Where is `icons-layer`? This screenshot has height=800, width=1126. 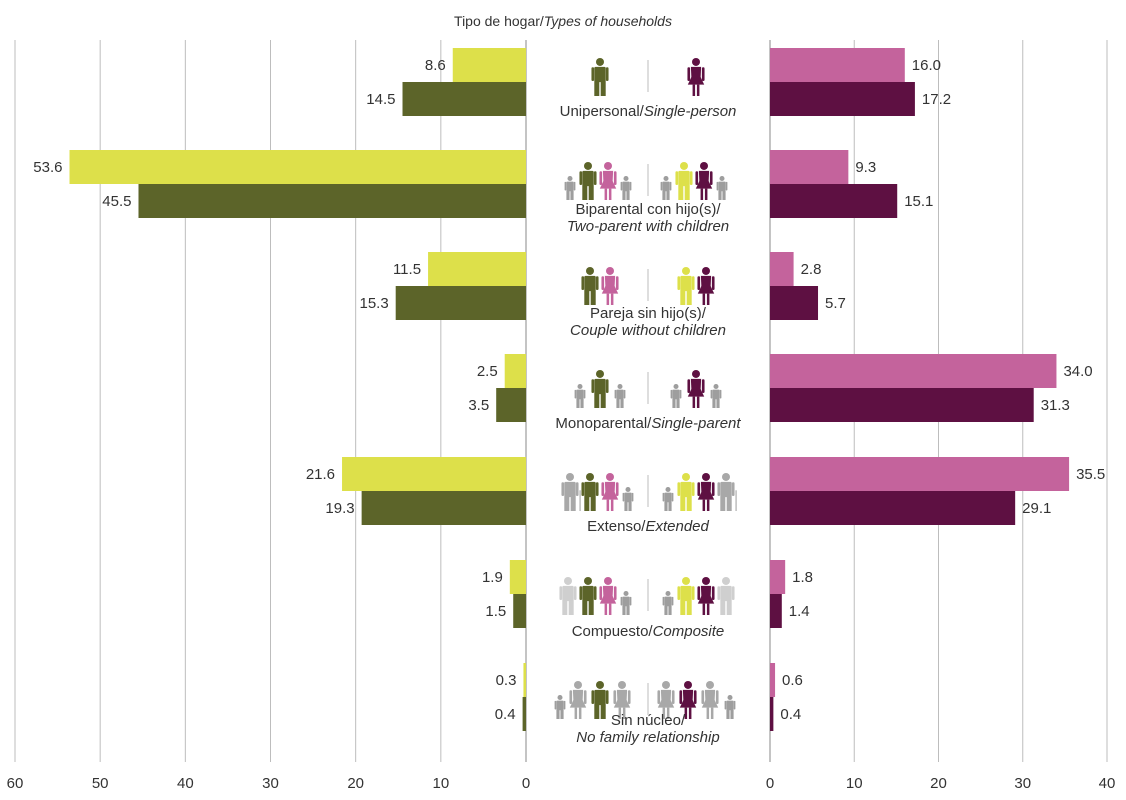
icons-layer is located at coordinates (645, 388).